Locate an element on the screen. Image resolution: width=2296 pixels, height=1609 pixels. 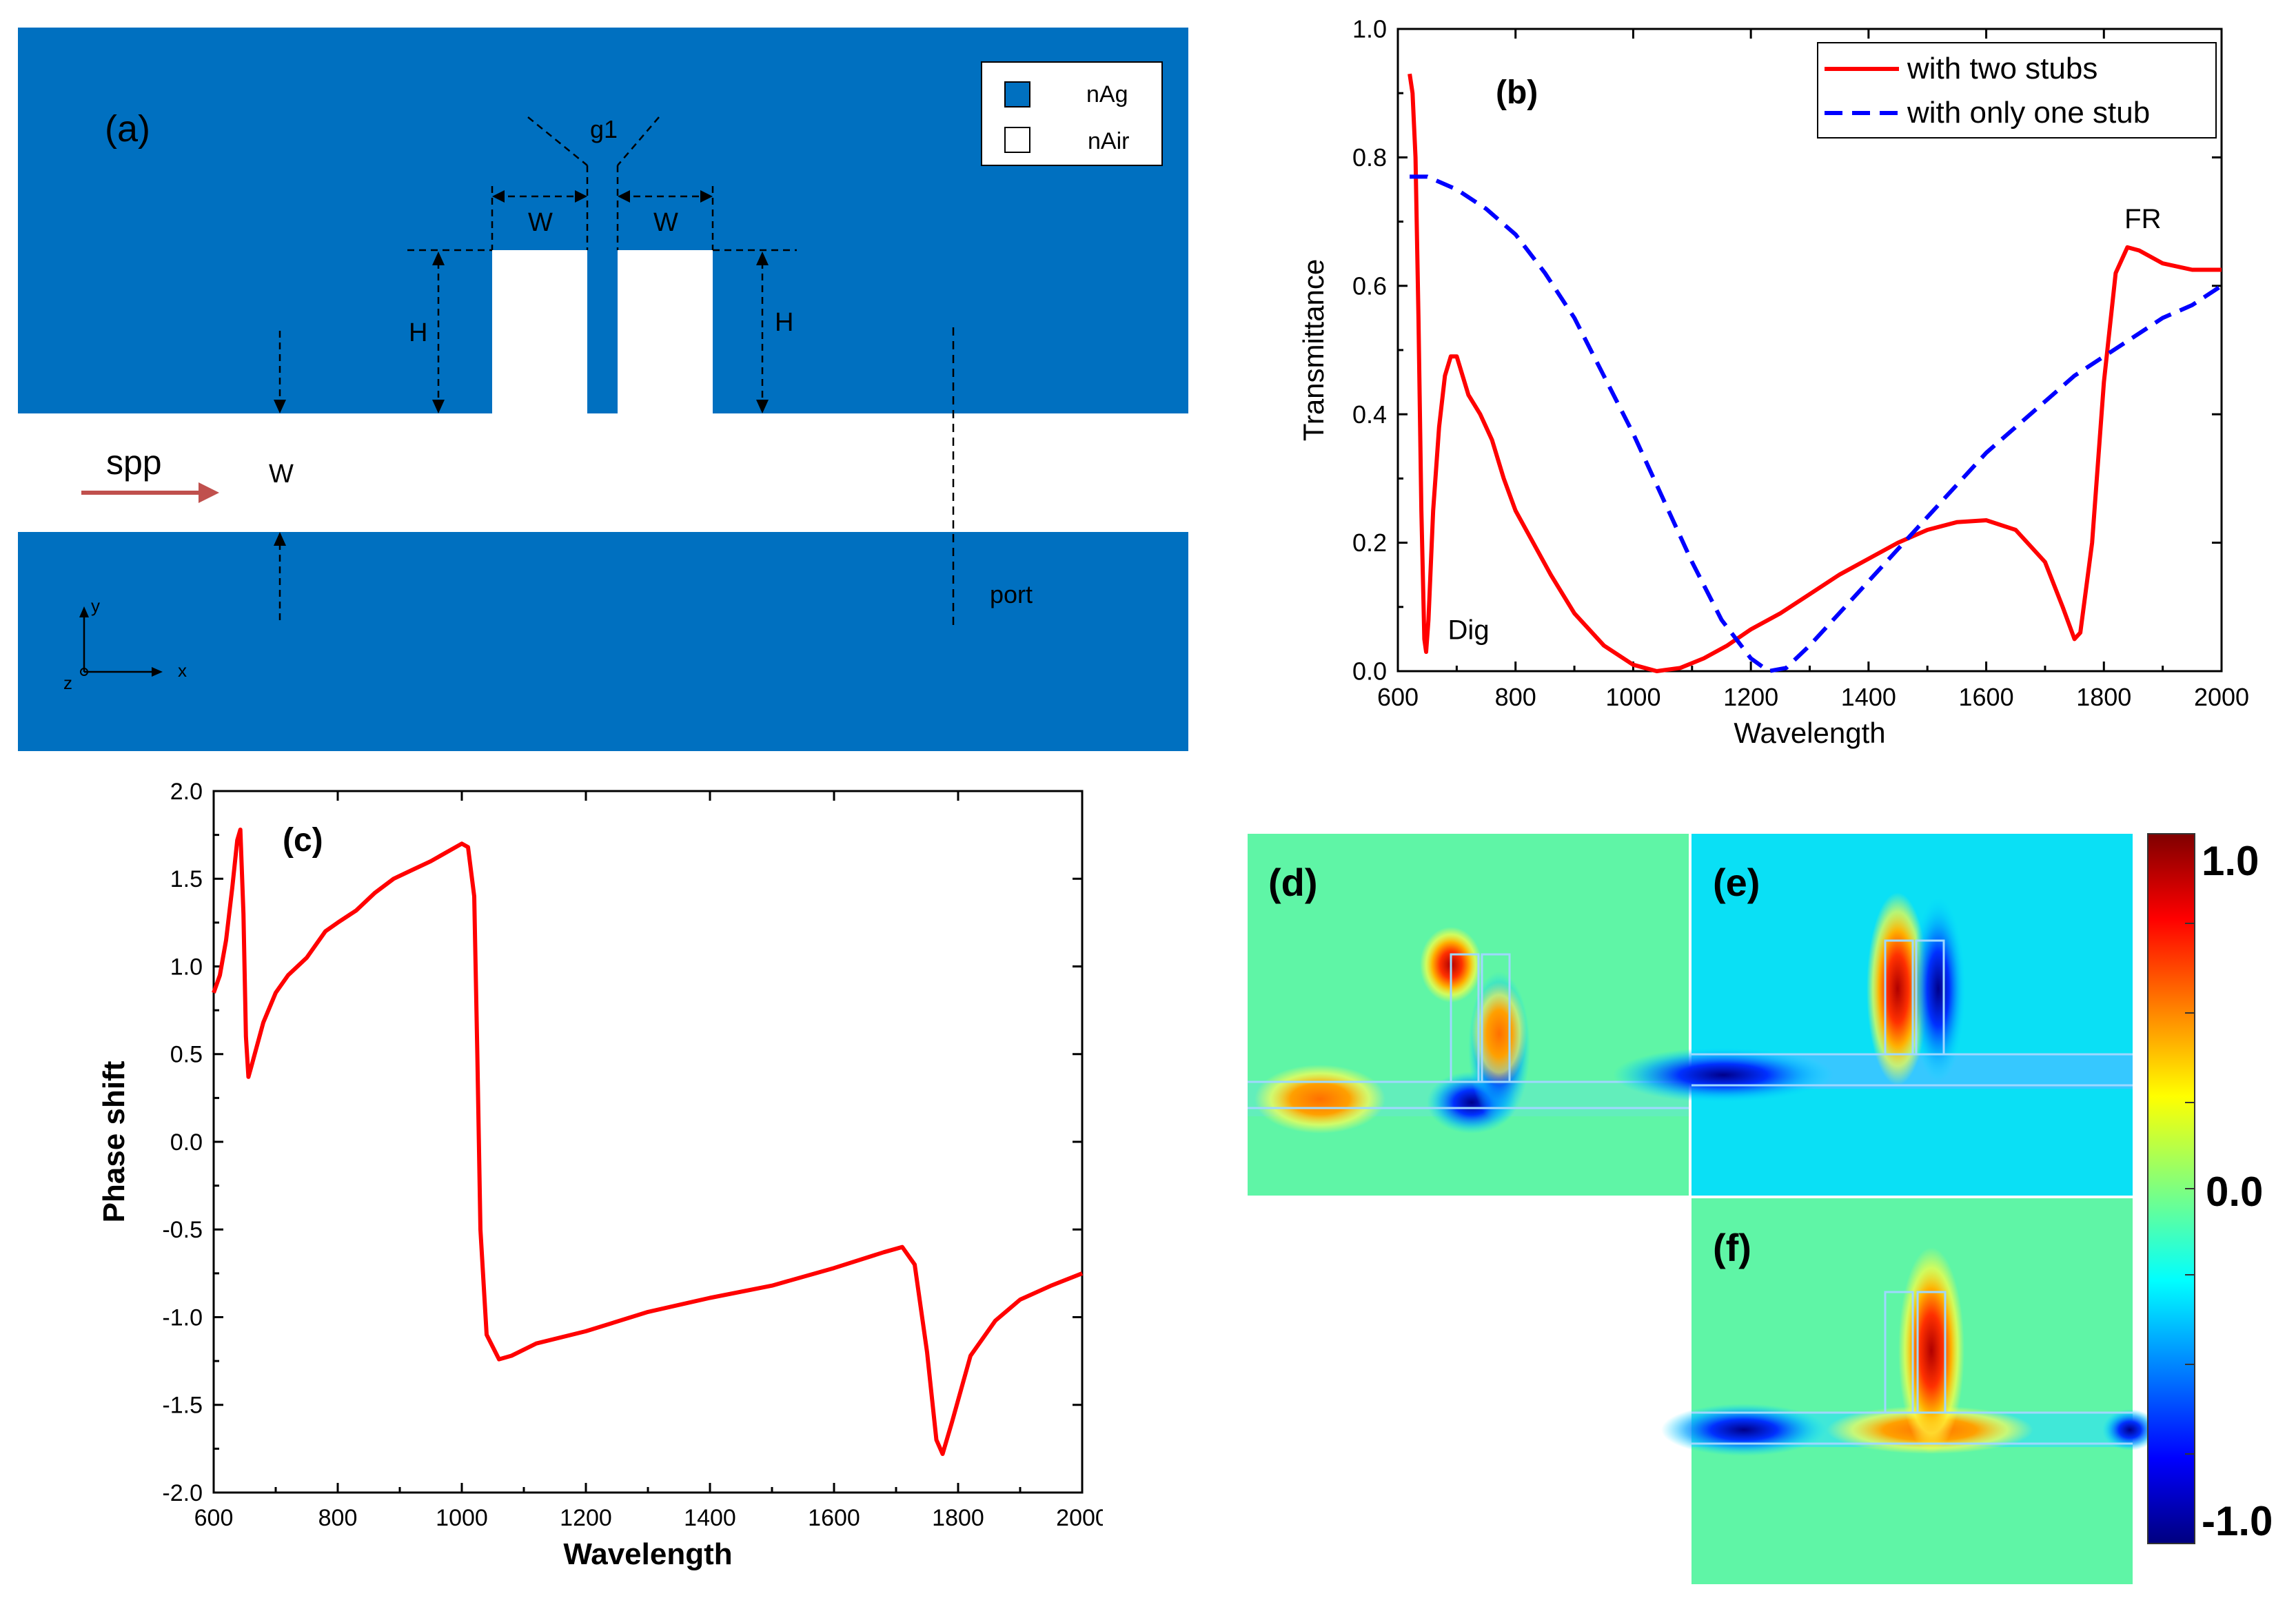
legend-air-swatch is located at coordinates (1017, 140).